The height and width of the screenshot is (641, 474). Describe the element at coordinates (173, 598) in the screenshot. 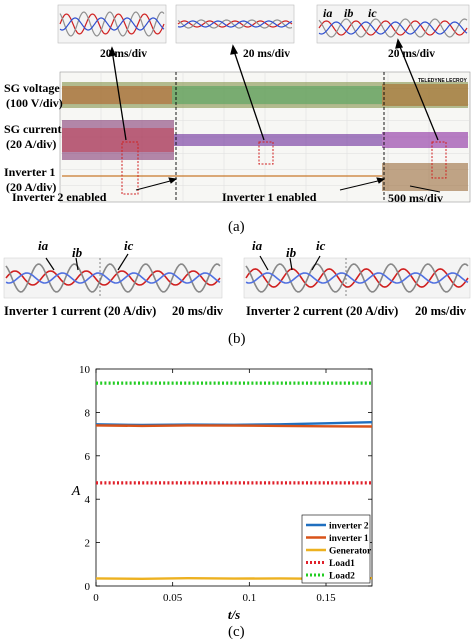

I see `chart-x-tick-label: 0.05` at that location.